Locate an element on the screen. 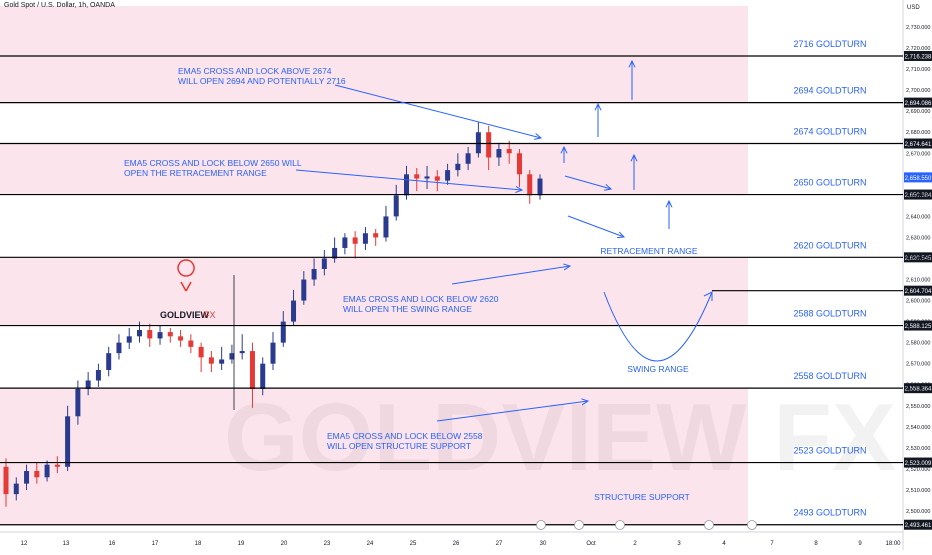  x-tick-label: 27 is located at coordinates (499, 544).